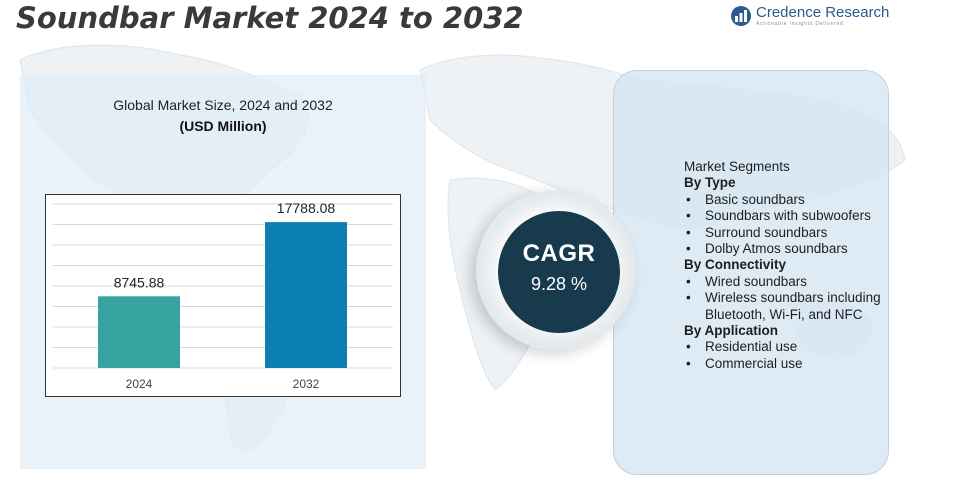 This screenshot has width=955, height=487. What do you see at coordinates (737, 166) in the screenshot?
I see `segments-heading: Market Segments` at bounding box center [737, 166].